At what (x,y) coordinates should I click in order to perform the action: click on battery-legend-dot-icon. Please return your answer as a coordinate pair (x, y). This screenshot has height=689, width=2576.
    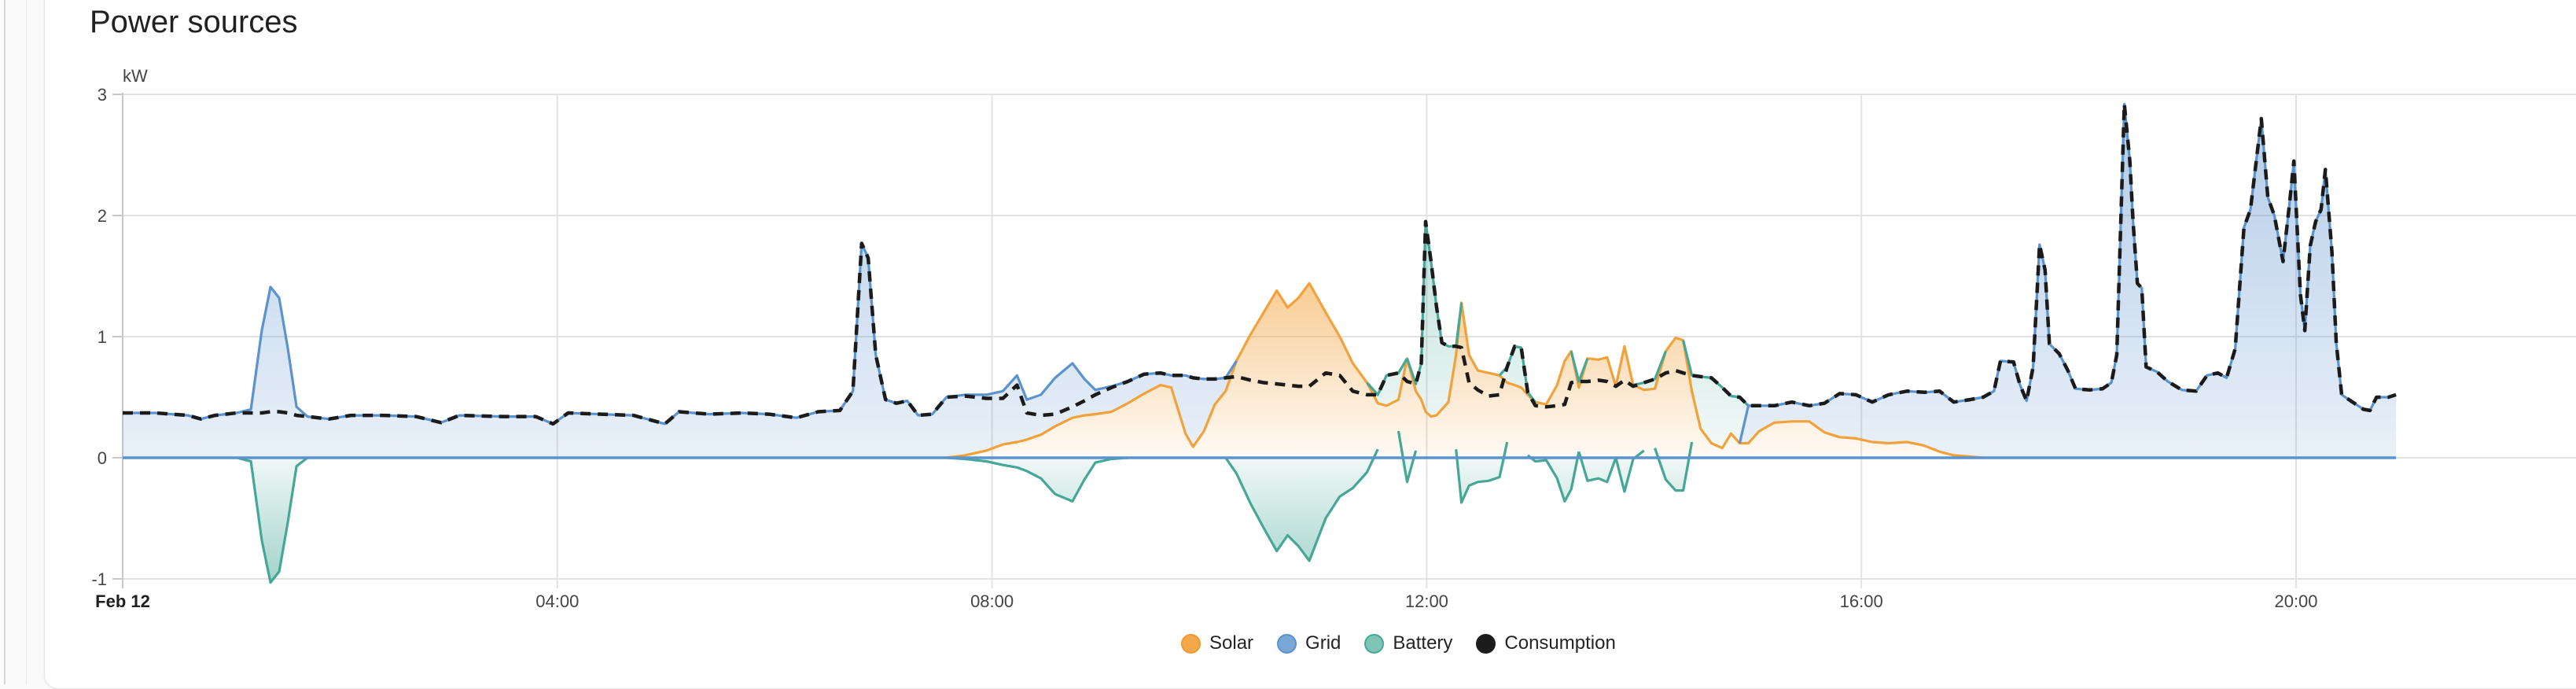
    Looking at the image, I should click on (1374, 643).